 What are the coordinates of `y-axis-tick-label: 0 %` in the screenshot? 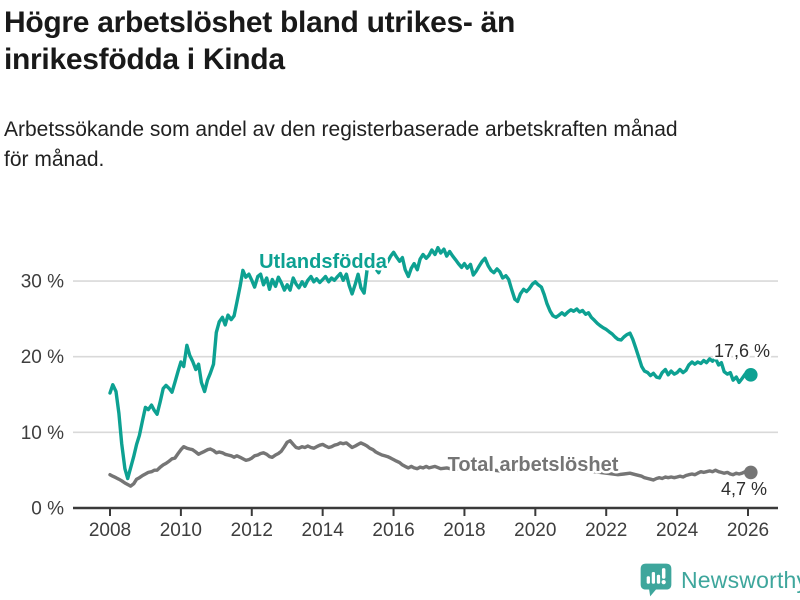 It's located at (47, 509).